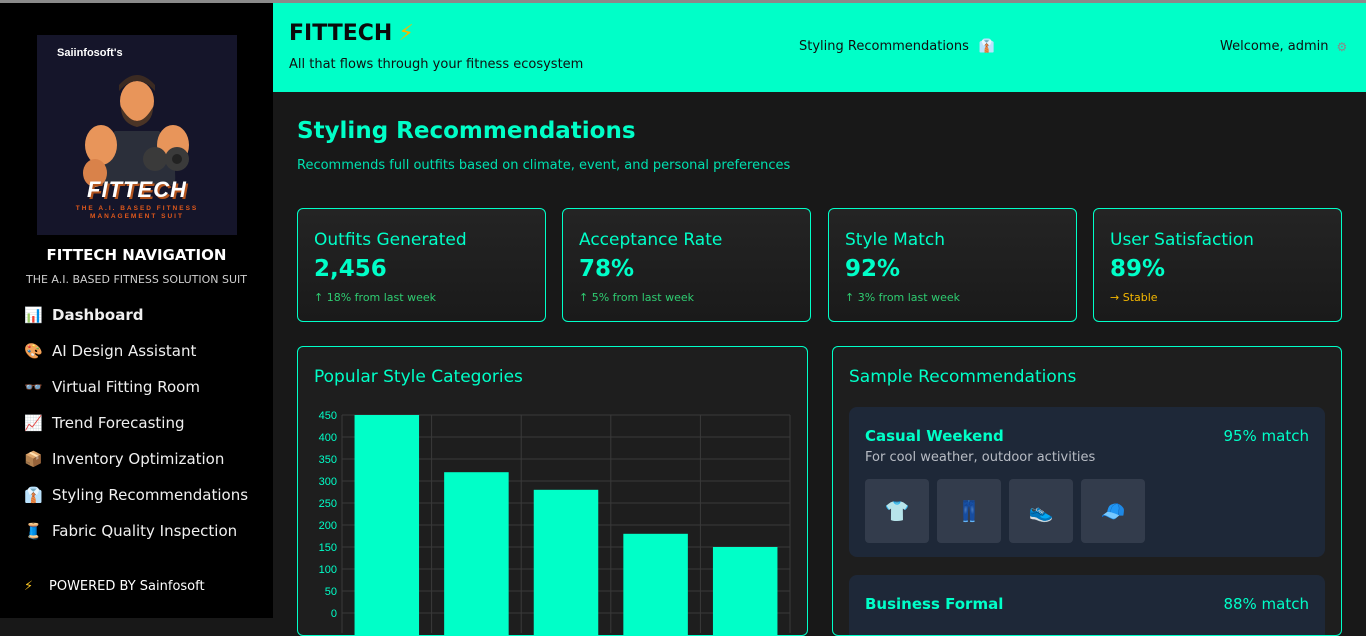  Describe the element at coordinates (341, 33) in the screenshot. I see `brand-name: FITTECH` at that location.